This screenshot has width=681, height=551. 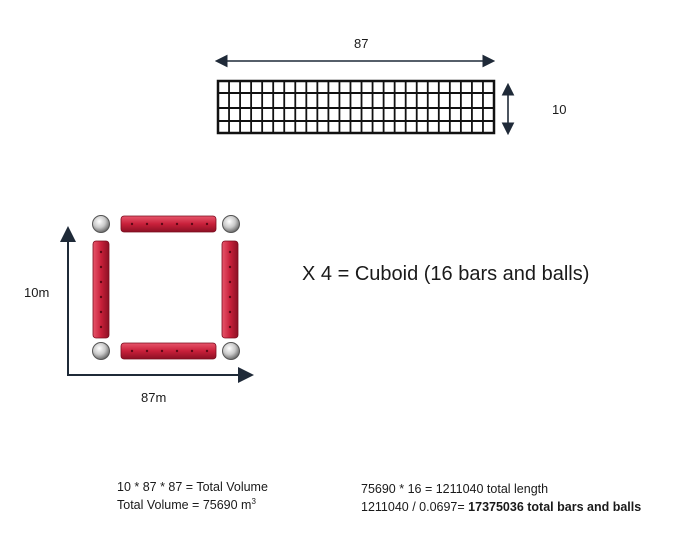 I want to click on ball-bottom-right, so click(x=231, y=351).